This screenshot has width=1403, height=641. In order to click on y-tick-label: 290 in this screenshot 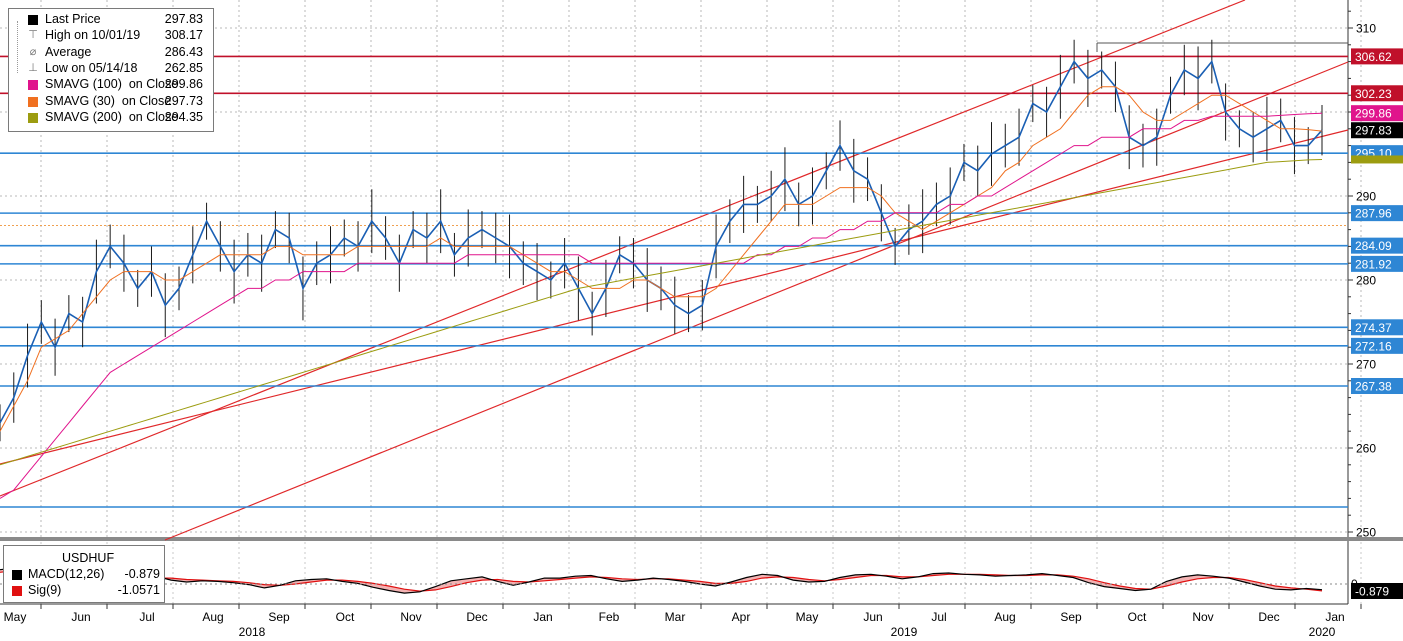, I will do `click(1366, 197)`.